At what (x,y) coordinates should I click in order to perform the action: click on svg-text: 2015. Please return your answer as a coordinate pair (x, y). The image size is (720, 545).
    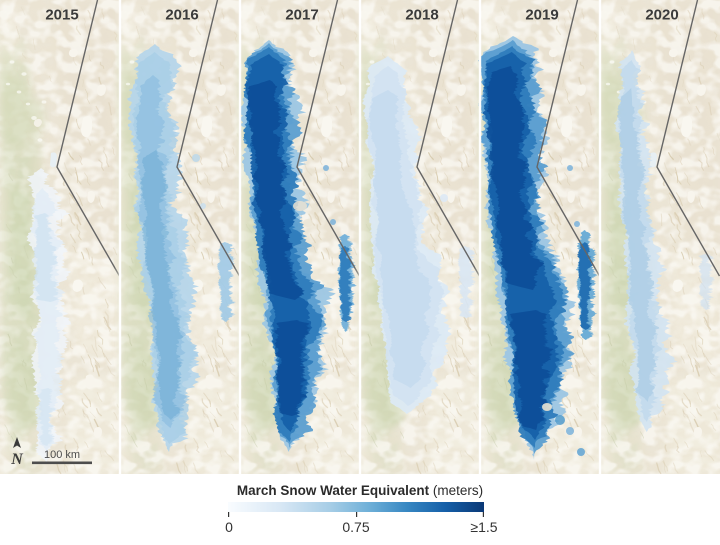
    Looking at the image, I should click on (61, 15).